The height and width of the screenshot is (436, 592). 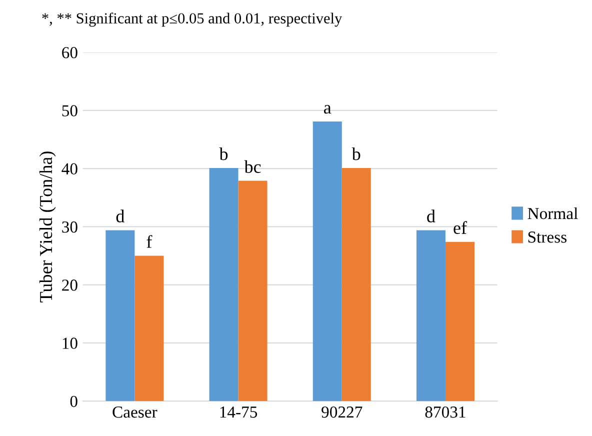 I want to click on data-label: a, so click(x=328, y=109).